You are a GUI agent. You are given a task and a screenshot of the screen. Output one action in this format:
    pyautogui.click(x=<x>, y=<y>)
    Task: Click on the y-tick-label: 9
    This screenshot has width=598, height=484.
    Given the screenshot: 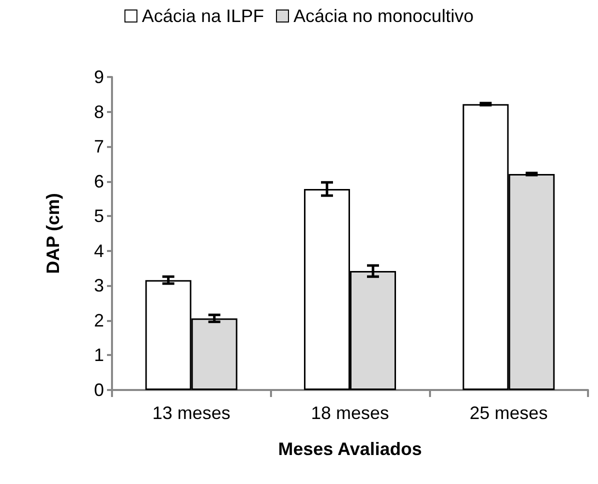 What is the action you would take?
    pyautogui.click(x=99, y=77)
    